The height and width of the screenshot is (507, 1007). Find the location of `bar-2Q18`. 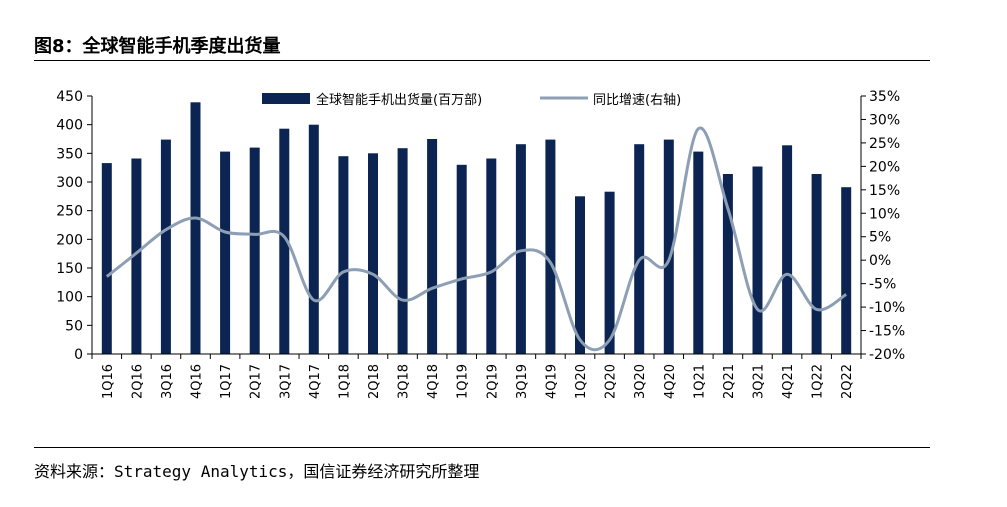

bar-2Q18 is located at coordinates (373, 253).